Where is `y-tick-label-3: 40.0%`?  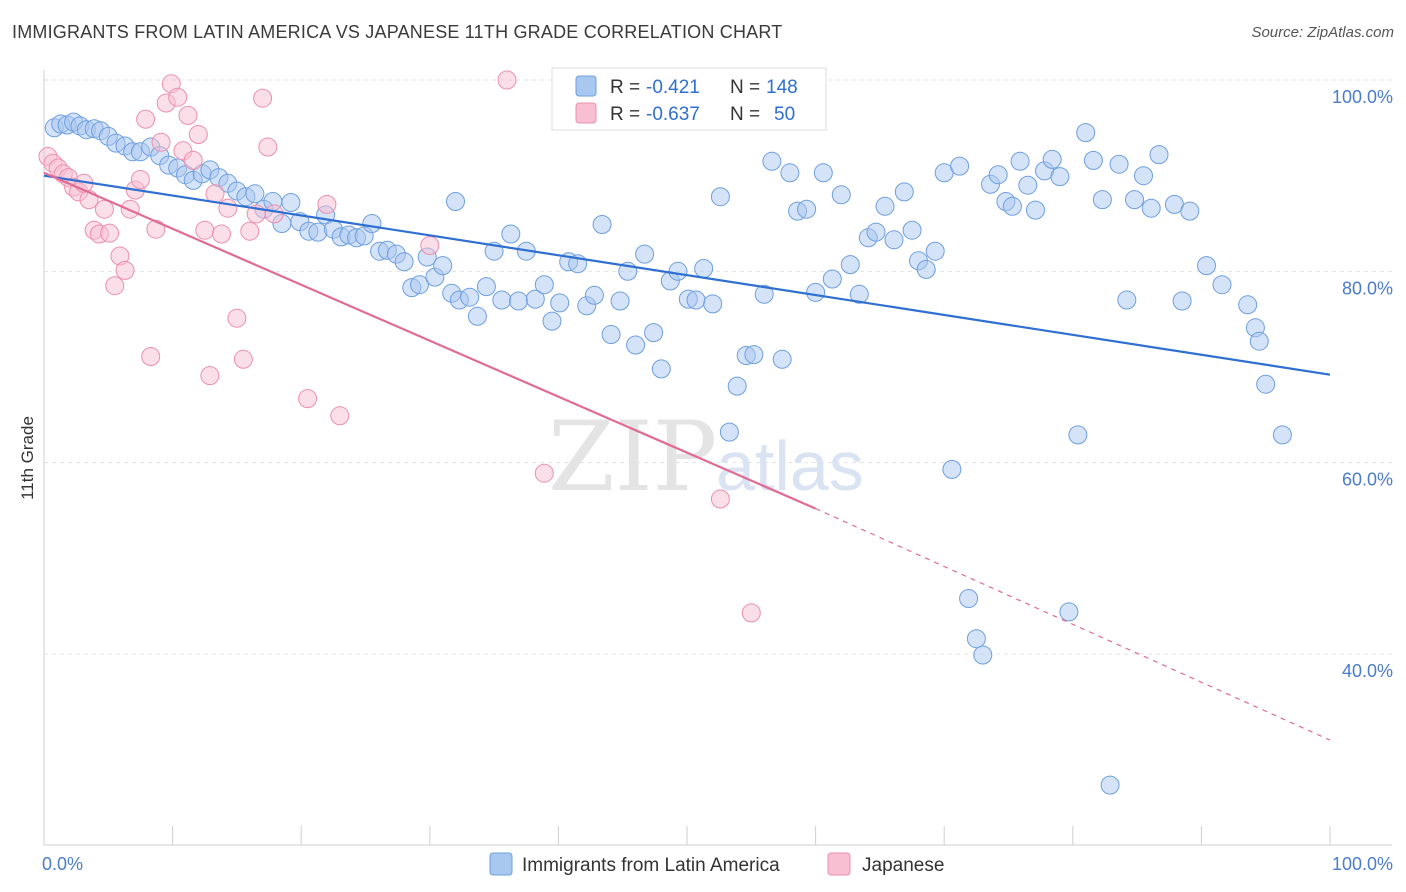
y-tick-label-3: 40.0% is located at coordinates (1367, 671).